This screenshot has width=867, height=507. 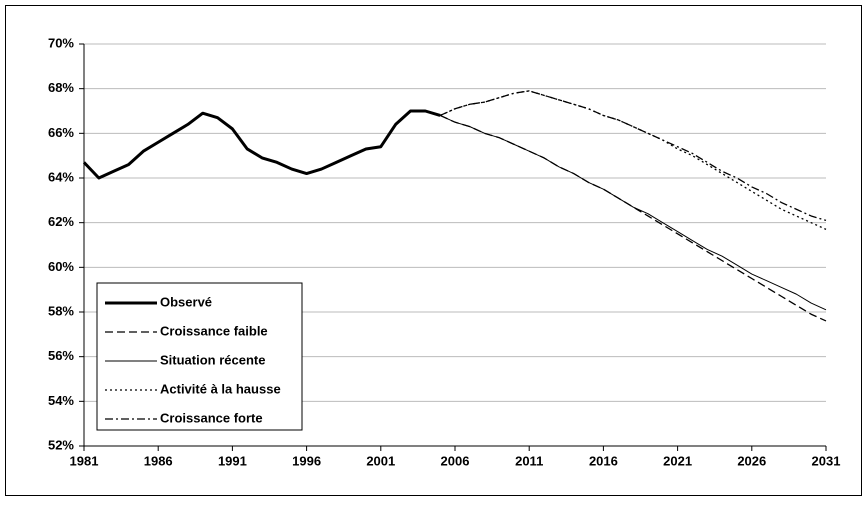 What do you see at coordinates (61, 132) in the screenshot?
I see `y-tick-label: 66%` at bounding box center [61, 132].